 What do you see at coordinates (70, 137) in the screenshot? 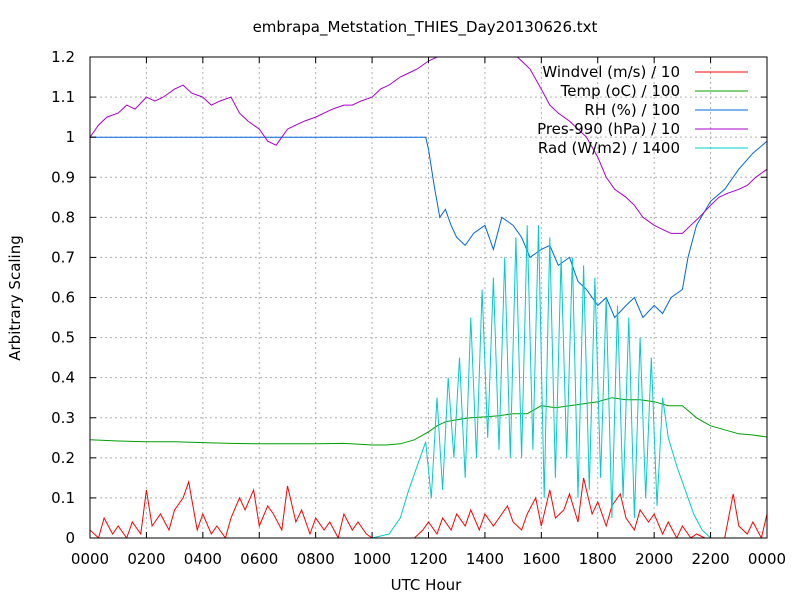
I see `y-tick-label: 1` at bounding box center [70, 137].